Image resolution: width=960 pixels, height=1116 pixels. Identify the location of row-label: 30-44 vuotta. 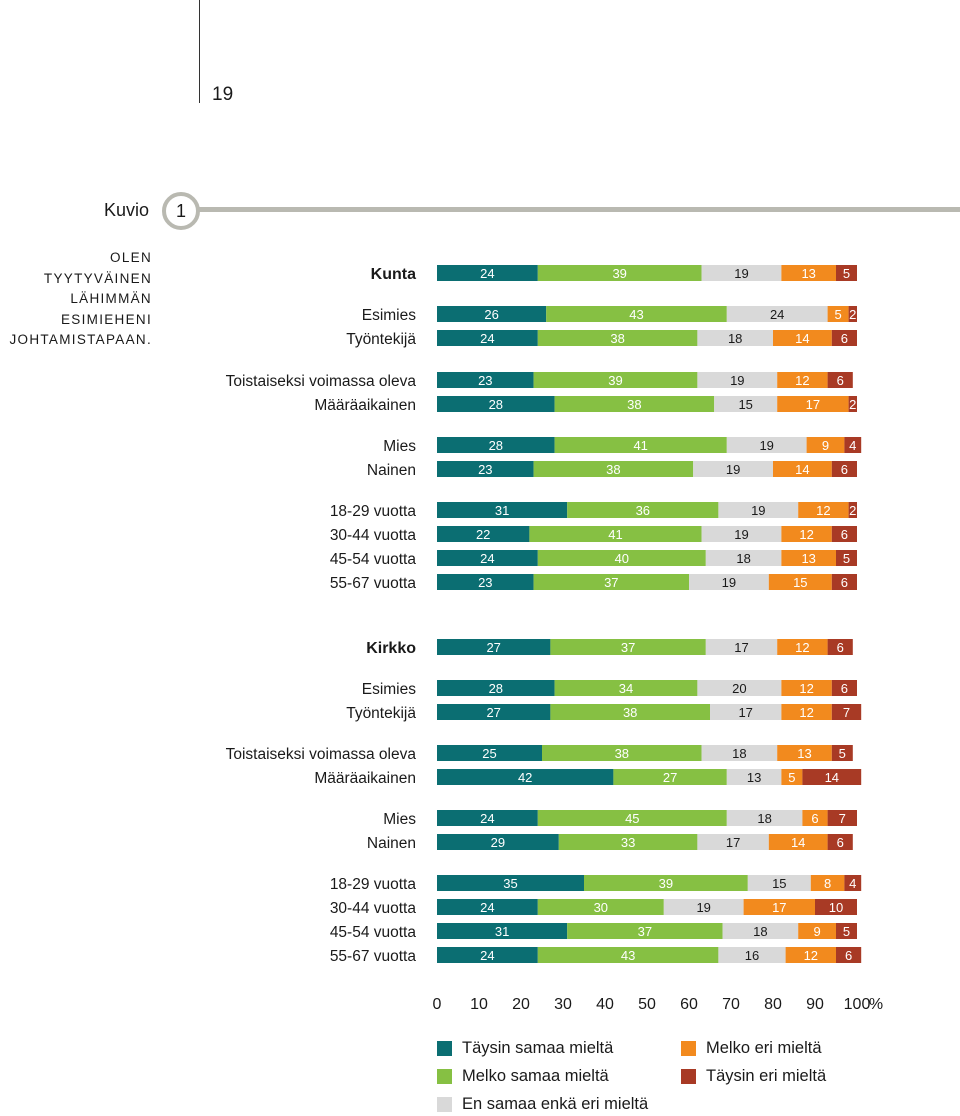
(373, 535).